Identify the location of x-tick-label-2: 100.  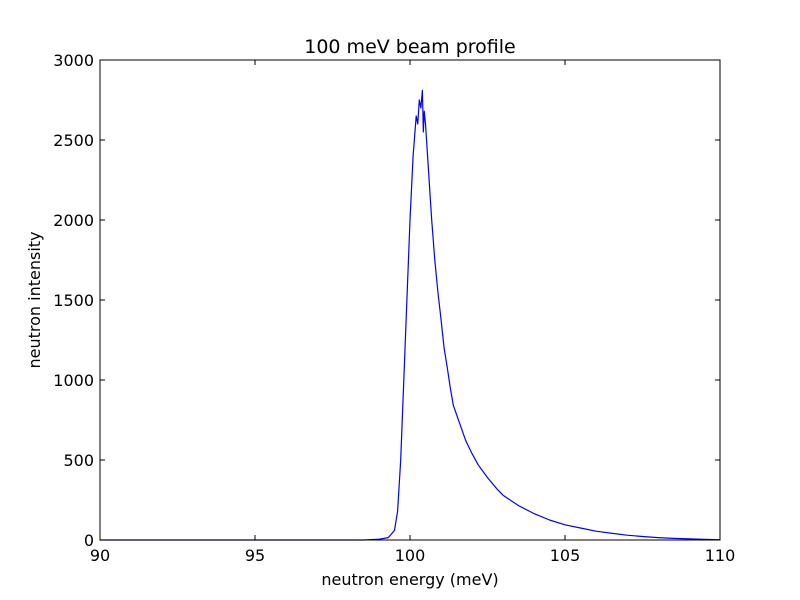
(410, 555).